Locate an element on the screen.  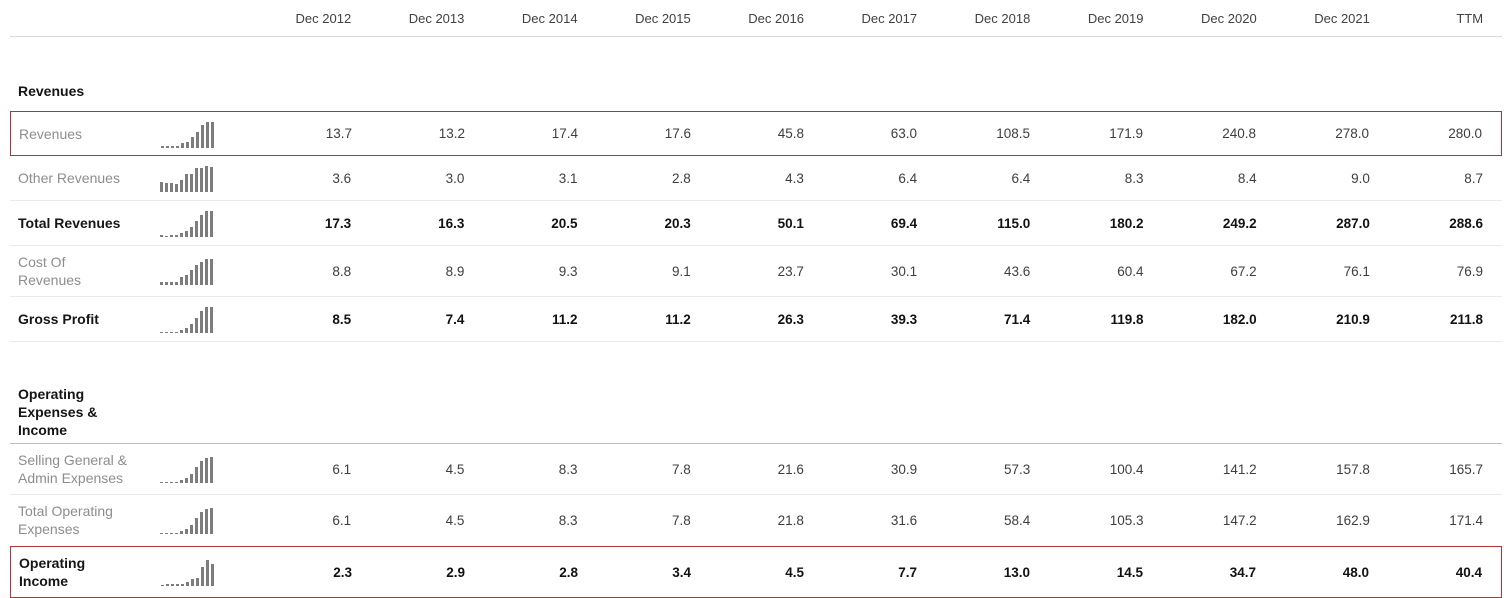
cell-value: 45.8 is located at coordinates (790, 133).